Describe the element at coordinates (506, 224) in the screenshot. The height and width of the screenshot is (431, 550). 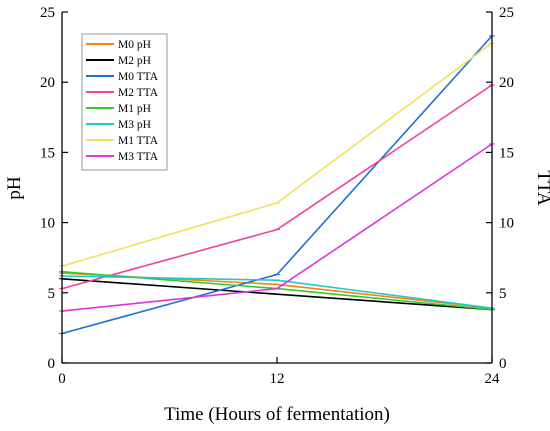
I see `right-y-tick-label: 10` at that location.